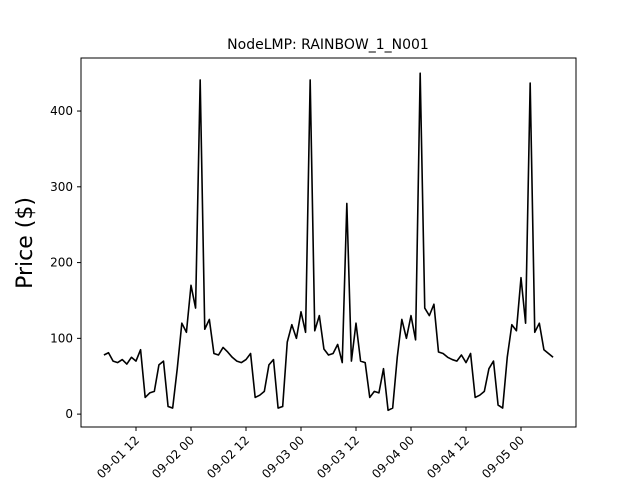 This screenshot has height=484, width=640. Describe the element at coordinates (61, 263) in the screenshot. I see `y-tick-label: 200` at that location.